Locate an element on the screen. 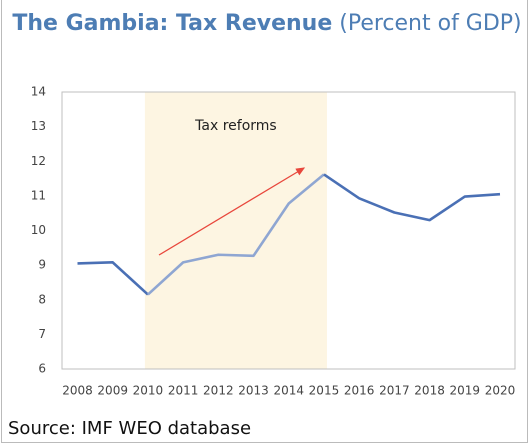  y-tick-label: 14 is located at coordinates (38, 92).